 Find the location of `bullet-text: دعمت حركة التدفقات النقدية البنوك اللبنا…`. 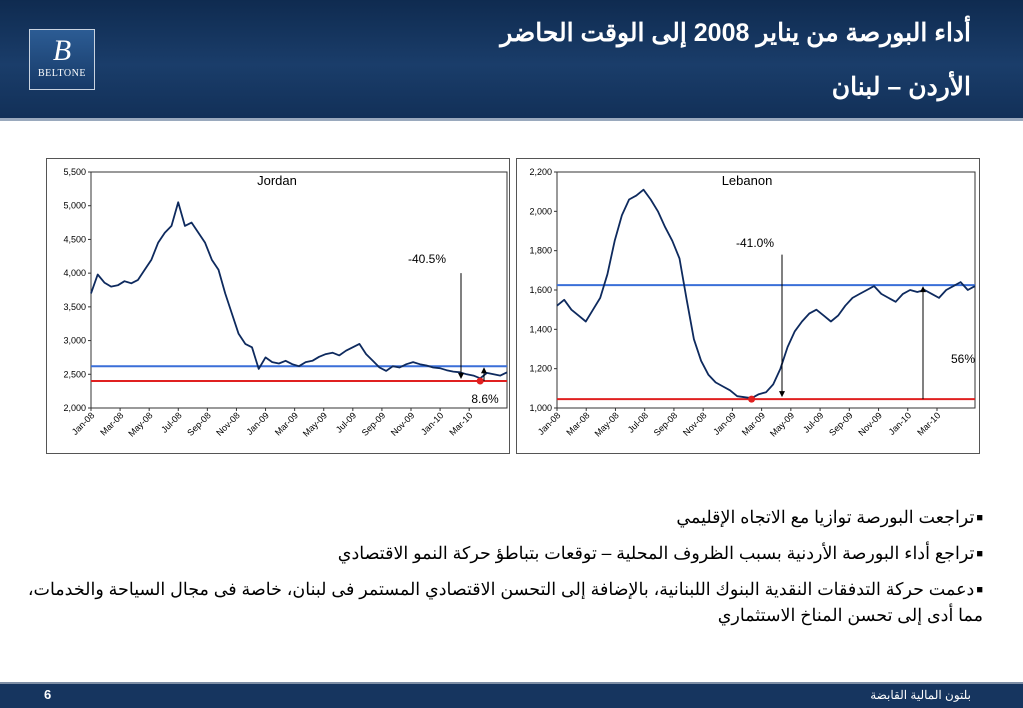

bullet-text: دعمت حركة التدفقات النقدية البنوك اللبنا… is located at coordinates (505, 602).